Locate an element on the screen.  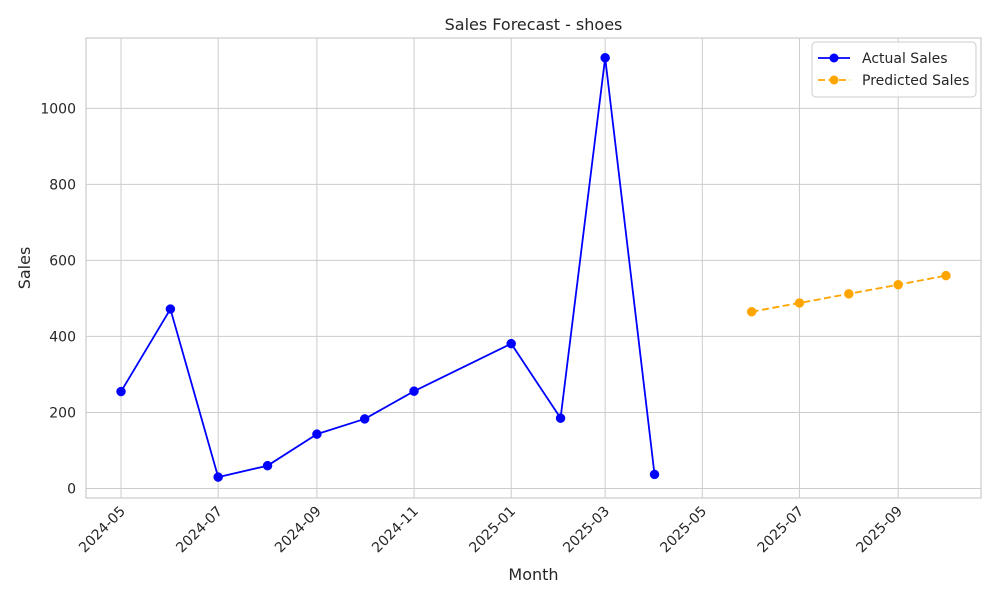
legend: Actual Sales Predicted Sales is located at coordinates (894, 69).